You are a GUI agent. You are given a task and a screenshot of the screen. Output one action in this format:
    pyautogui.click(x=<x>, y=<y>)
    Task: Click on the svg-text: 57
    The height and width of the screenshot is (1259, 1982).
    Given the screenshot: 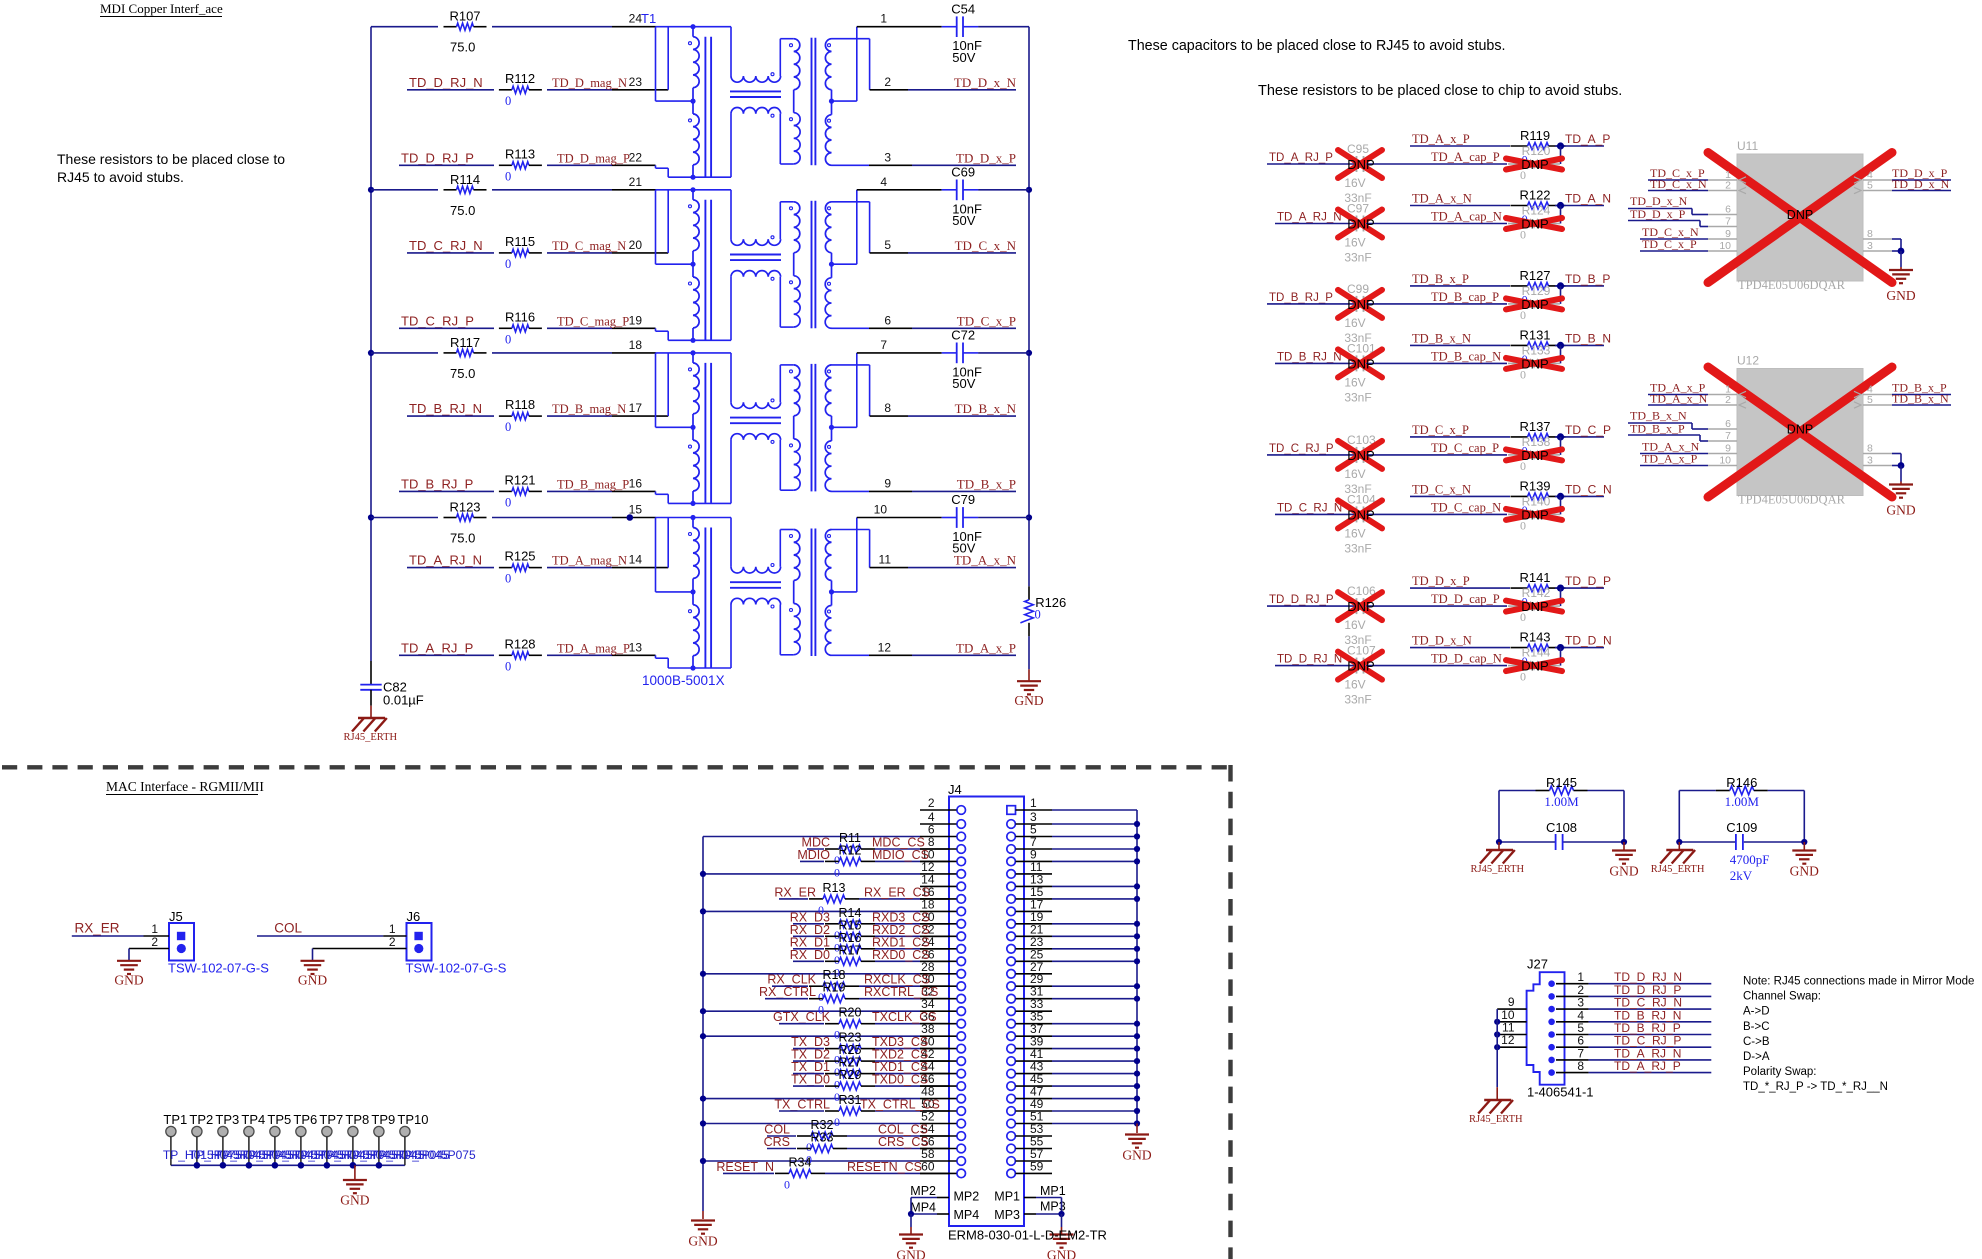 What is the action you would take?
    pyautogui.click(x=1037, y=1154)
    